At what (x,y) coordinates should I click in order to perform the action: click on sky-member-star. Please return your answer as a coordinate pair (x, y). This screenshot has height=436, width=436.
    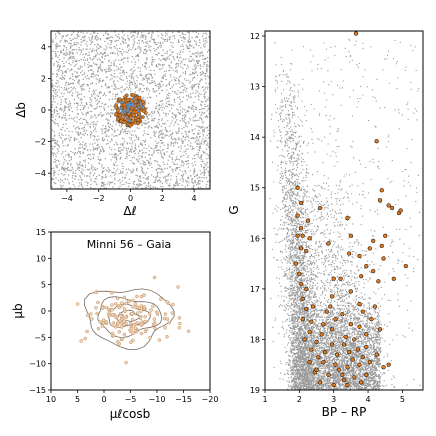
    Looking at the image, I should click on (139, 97).